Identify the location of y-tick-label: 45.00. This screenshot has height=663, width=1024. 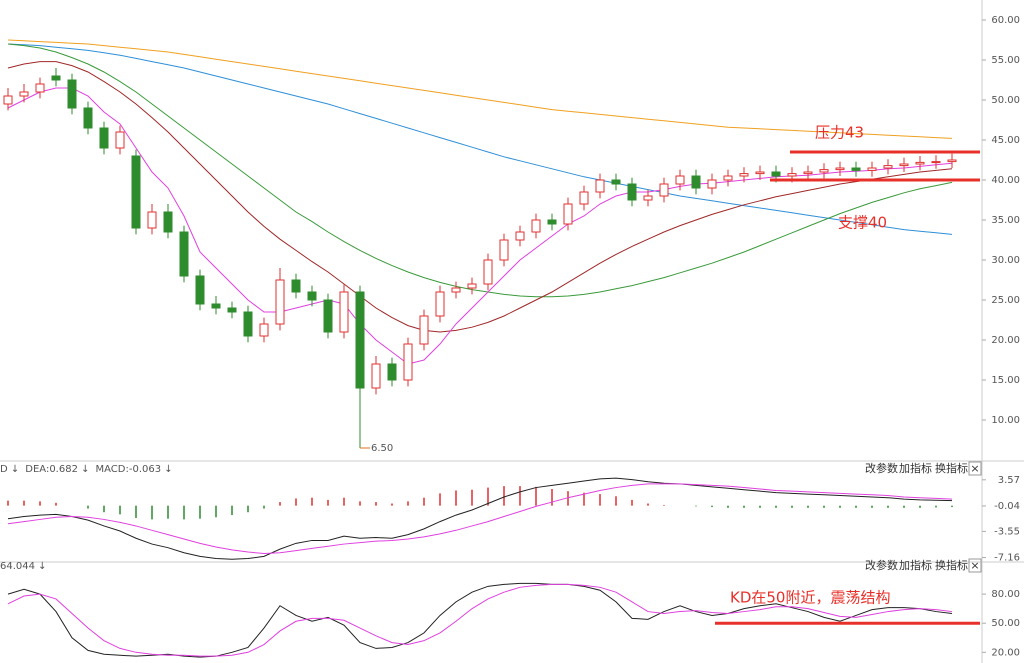
(1005, 140).